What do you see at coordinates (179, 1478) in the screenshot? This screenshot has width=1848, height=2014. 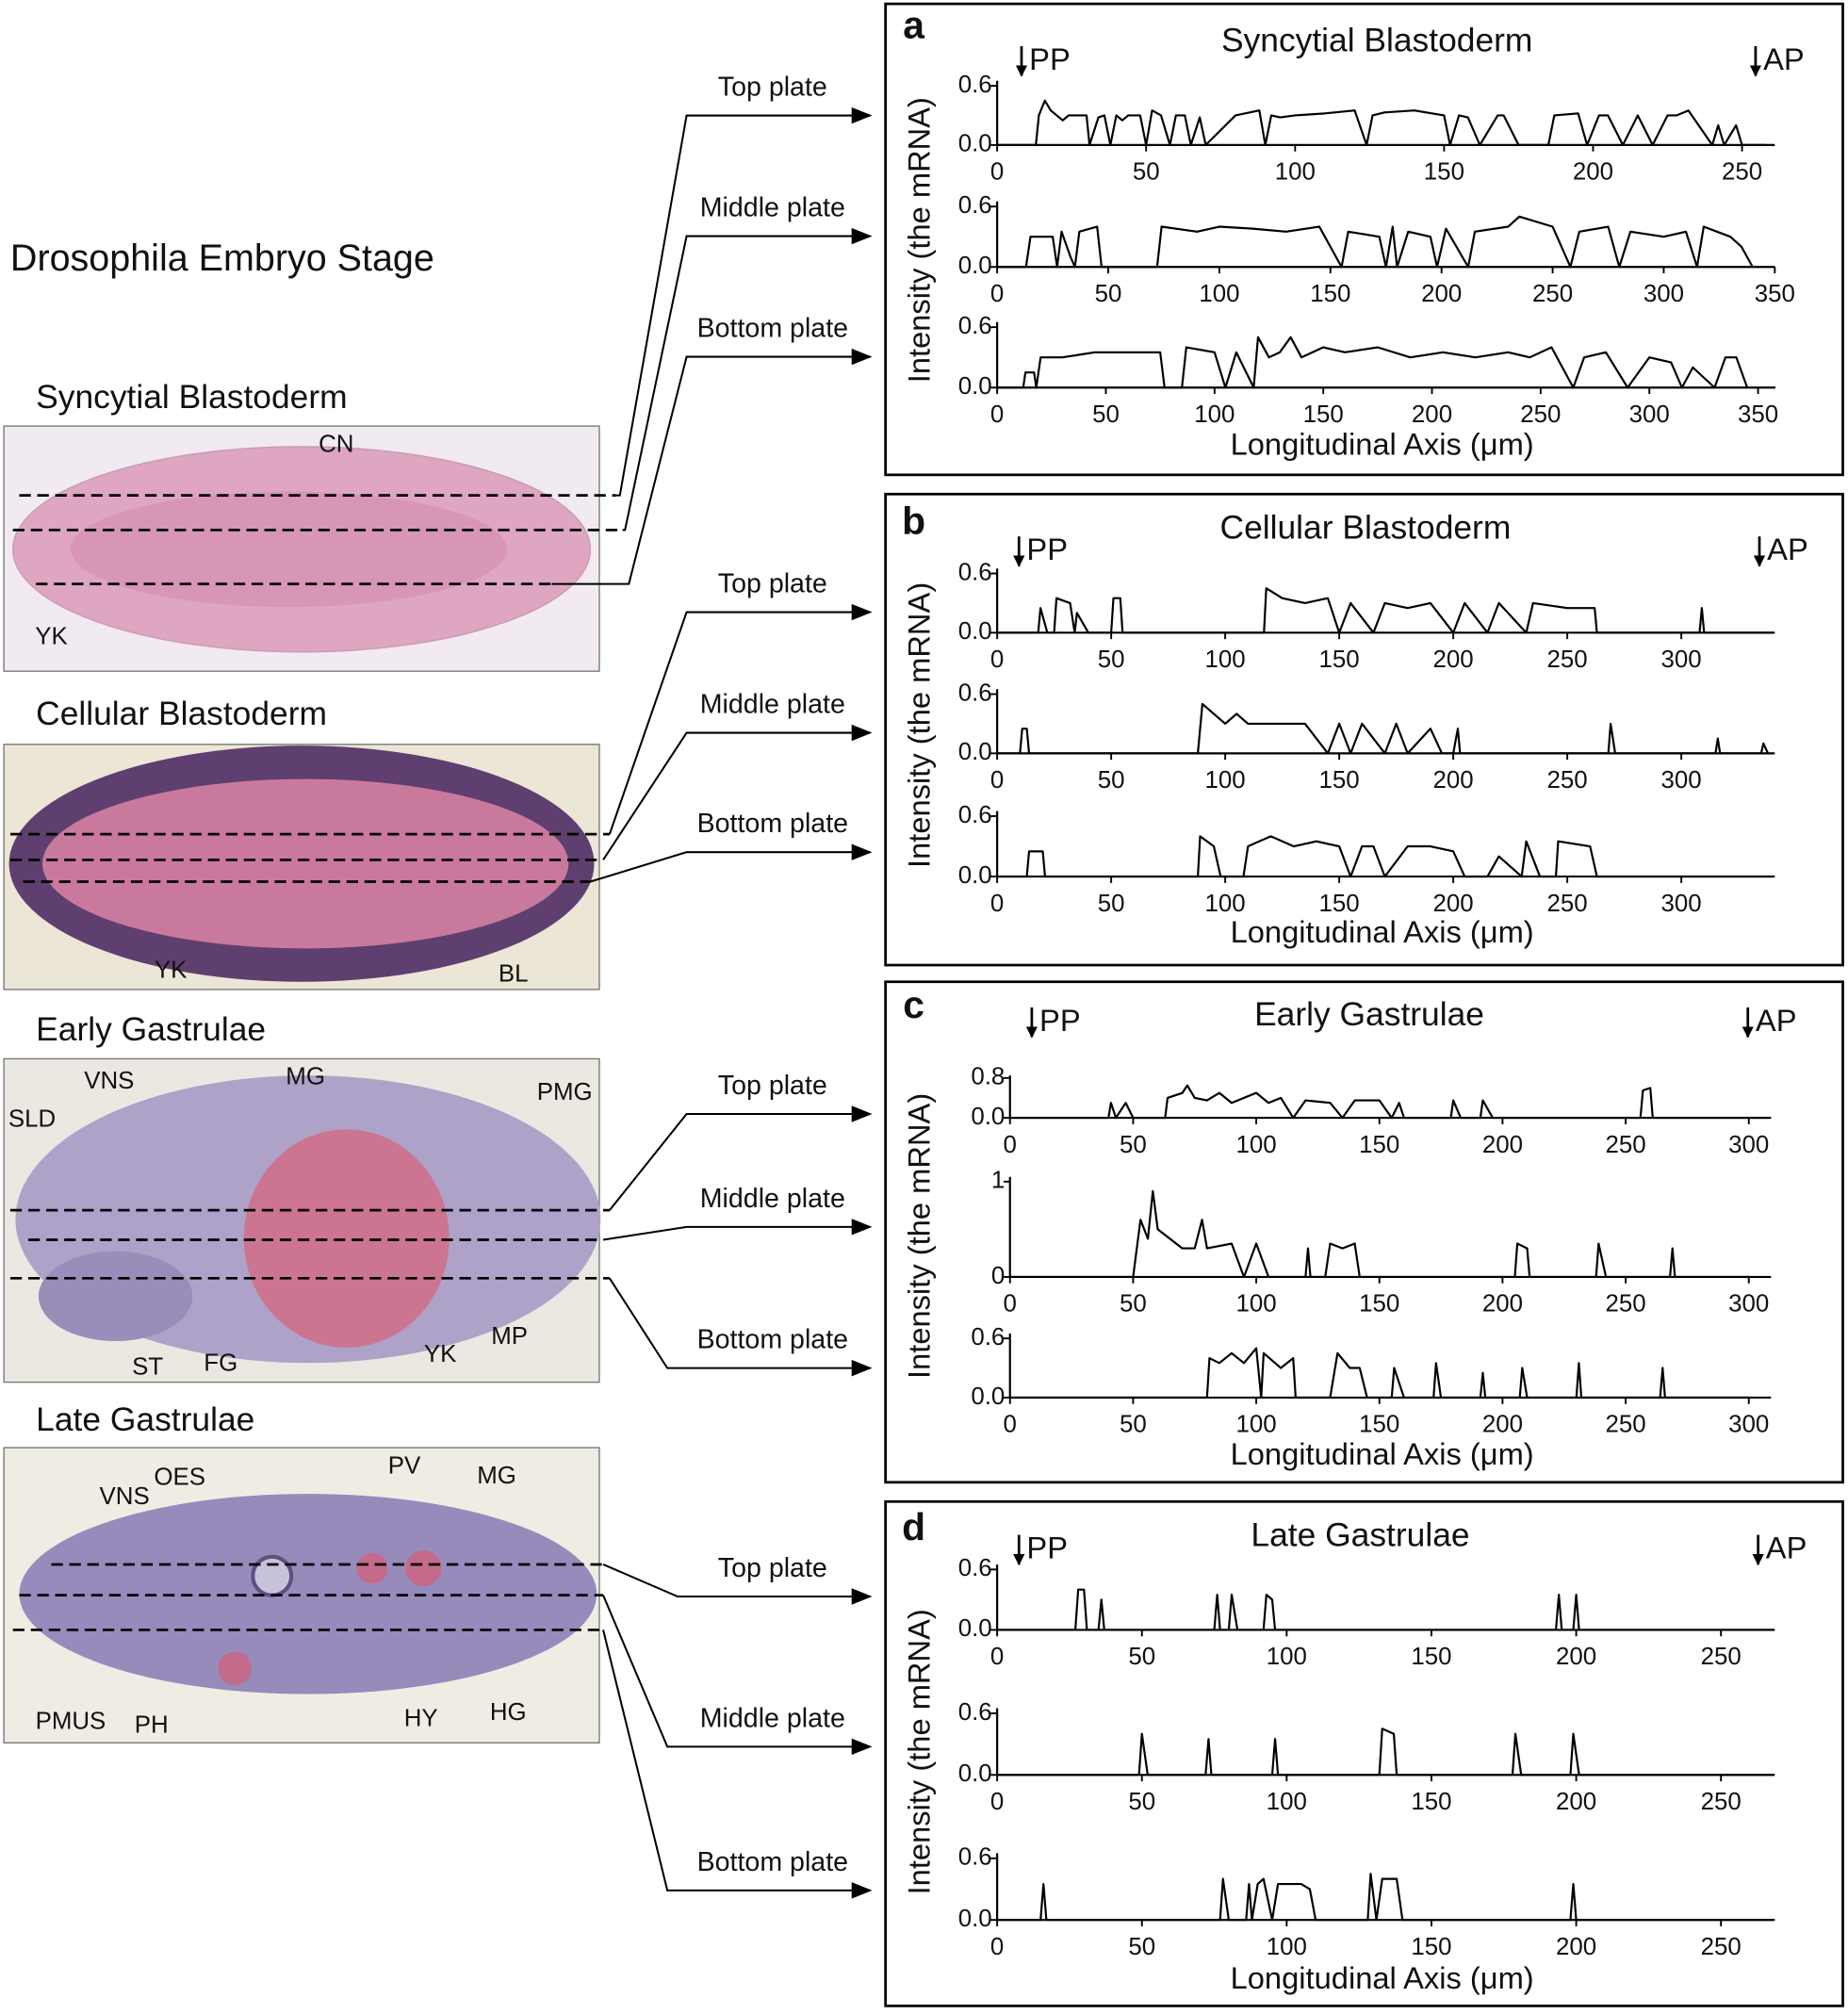 I see `image-label: OES` at bounding box center [179, 1478].